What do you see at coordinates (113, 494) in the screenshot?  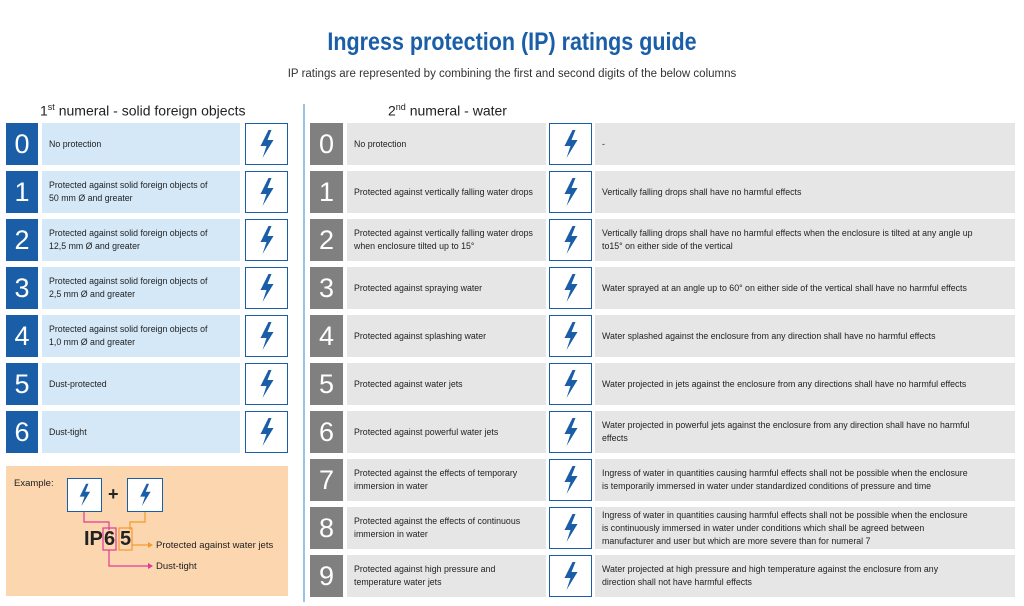 I see `example-plus: +` at bounding box center [113, 494].